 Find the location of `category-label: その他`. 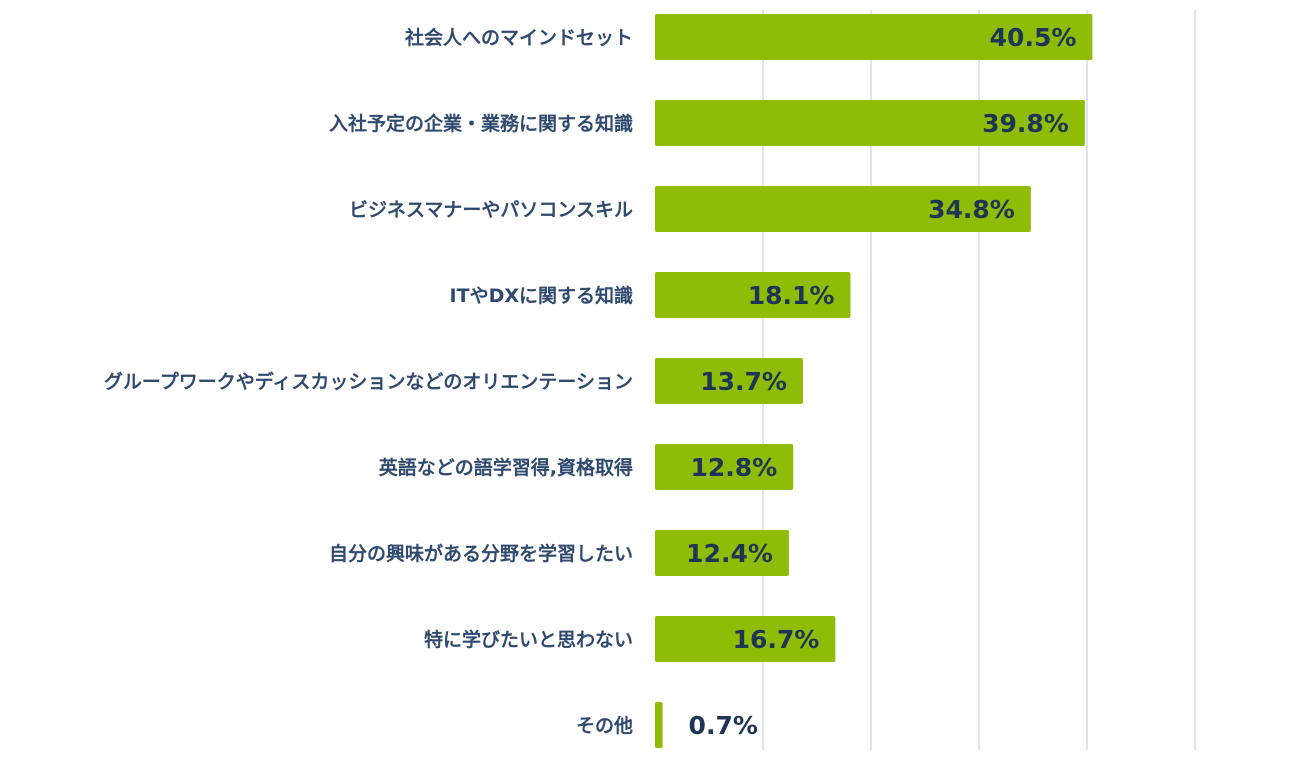

category-label: その他 is located at coordinates (604, 725).